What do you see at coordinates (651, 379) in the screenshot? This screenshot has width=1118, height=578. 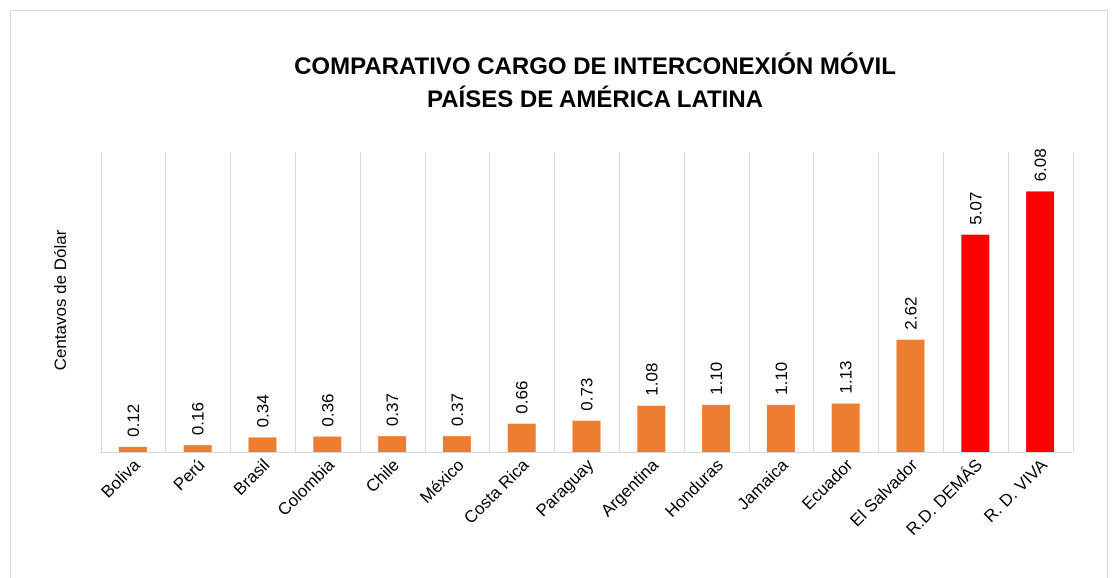 I see `value-label: 1.08` at bounding box center [651, 379].